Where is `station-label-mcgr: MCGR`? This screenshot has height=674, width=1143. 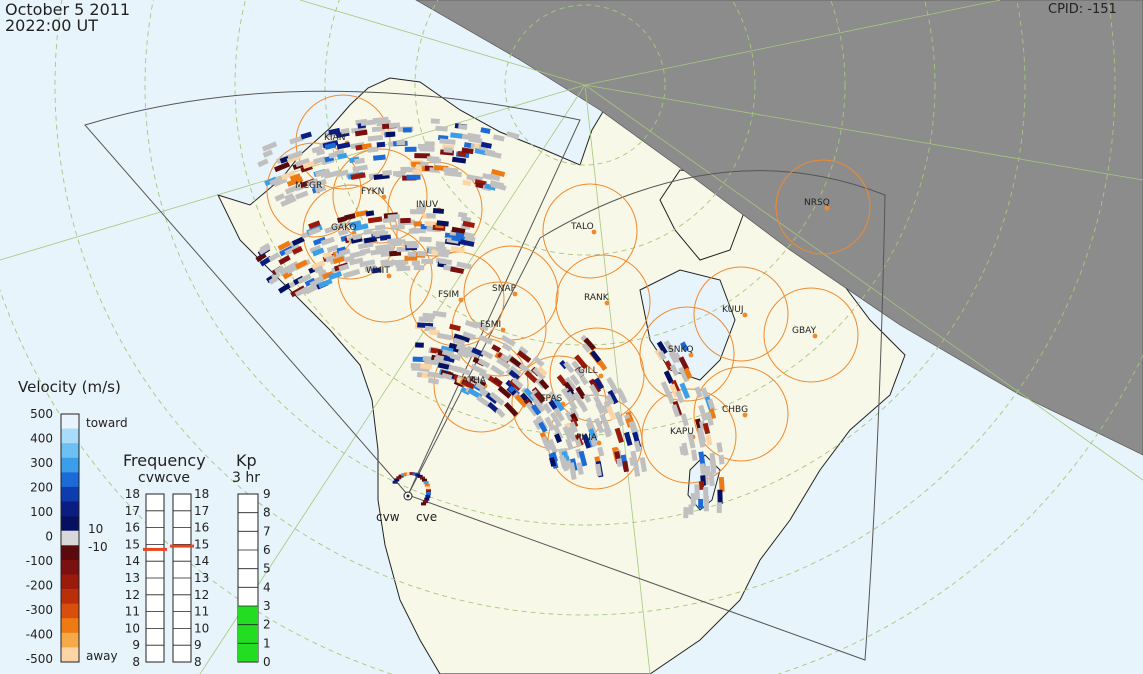
station-label-mcgr: MCGR is located at coordinates (308, 186).